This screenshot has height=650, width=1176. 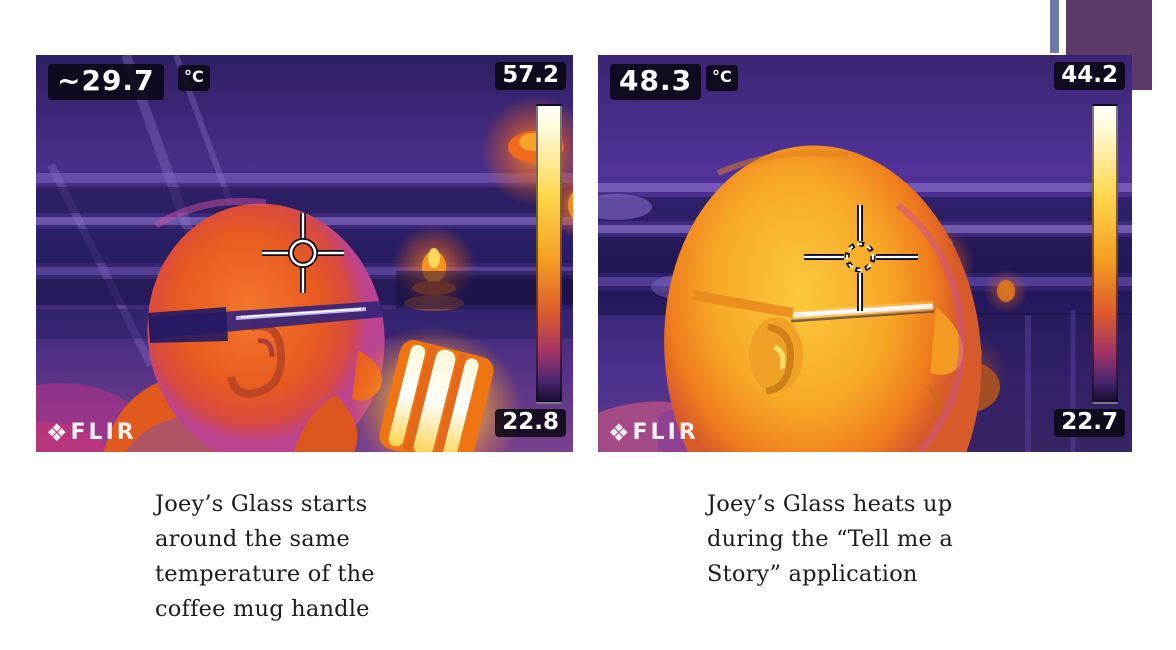 What do you see at coordinates (436, 389) in the screenshot?
I see `hot-coffee-mug` at bounding box center [436, 389].